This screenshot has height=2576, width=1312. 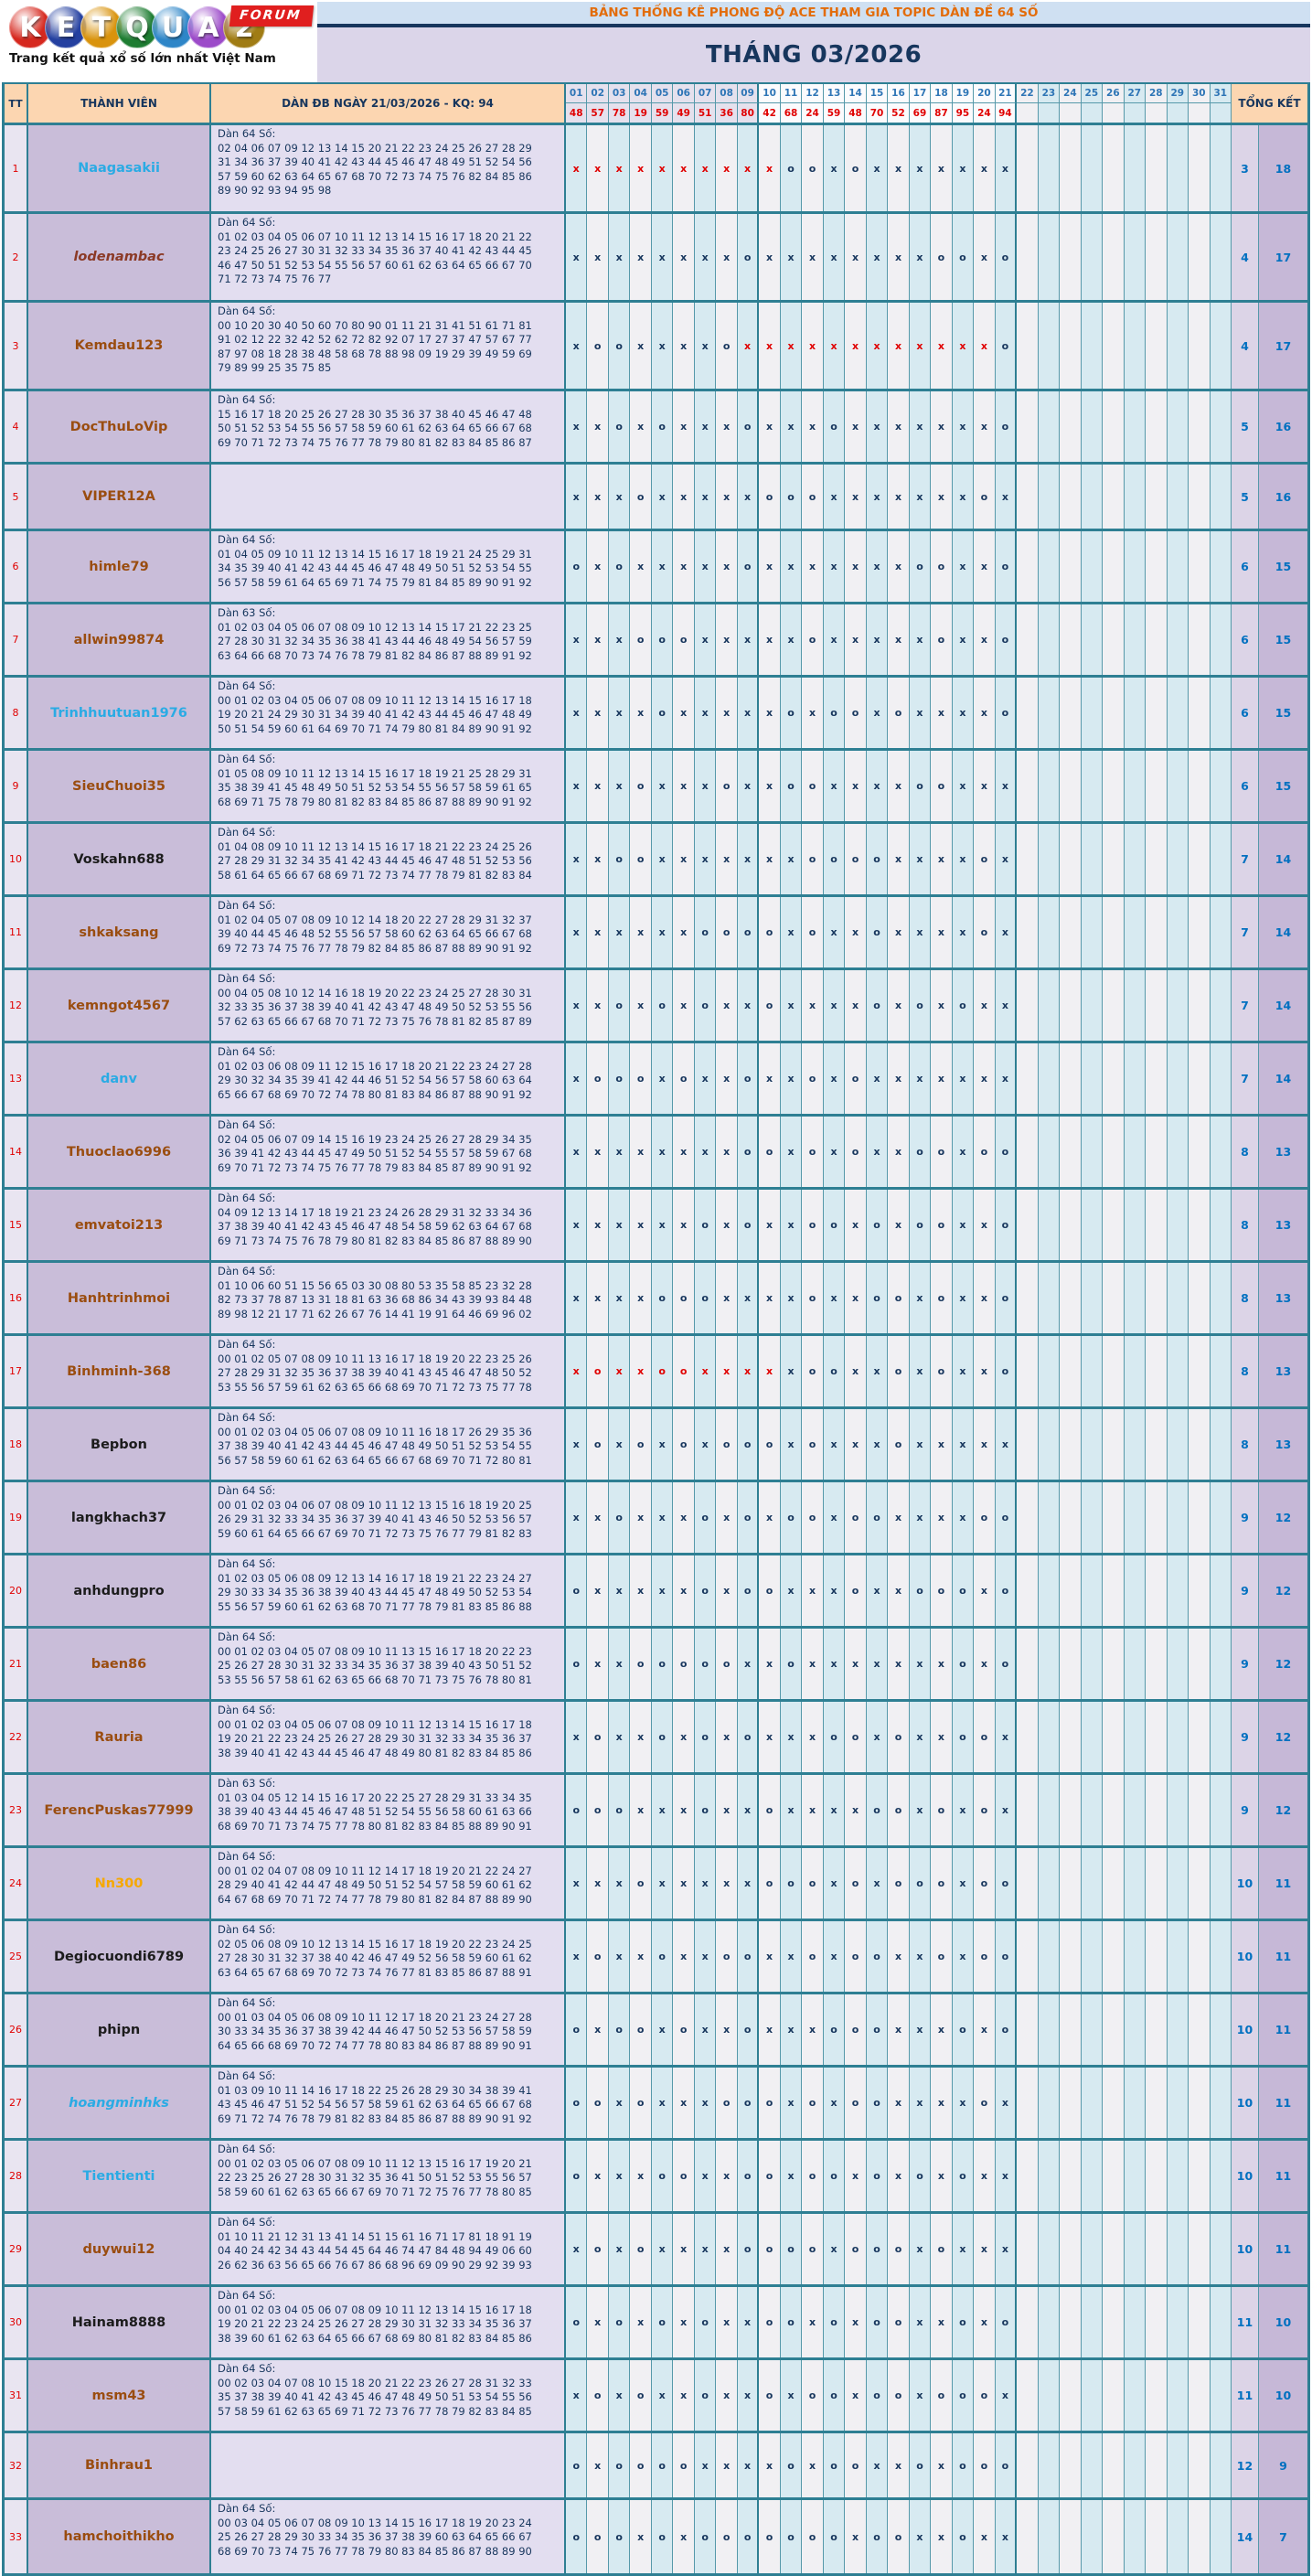 I want to click on member-name: VIPER12A, so click(x=119, y=497).